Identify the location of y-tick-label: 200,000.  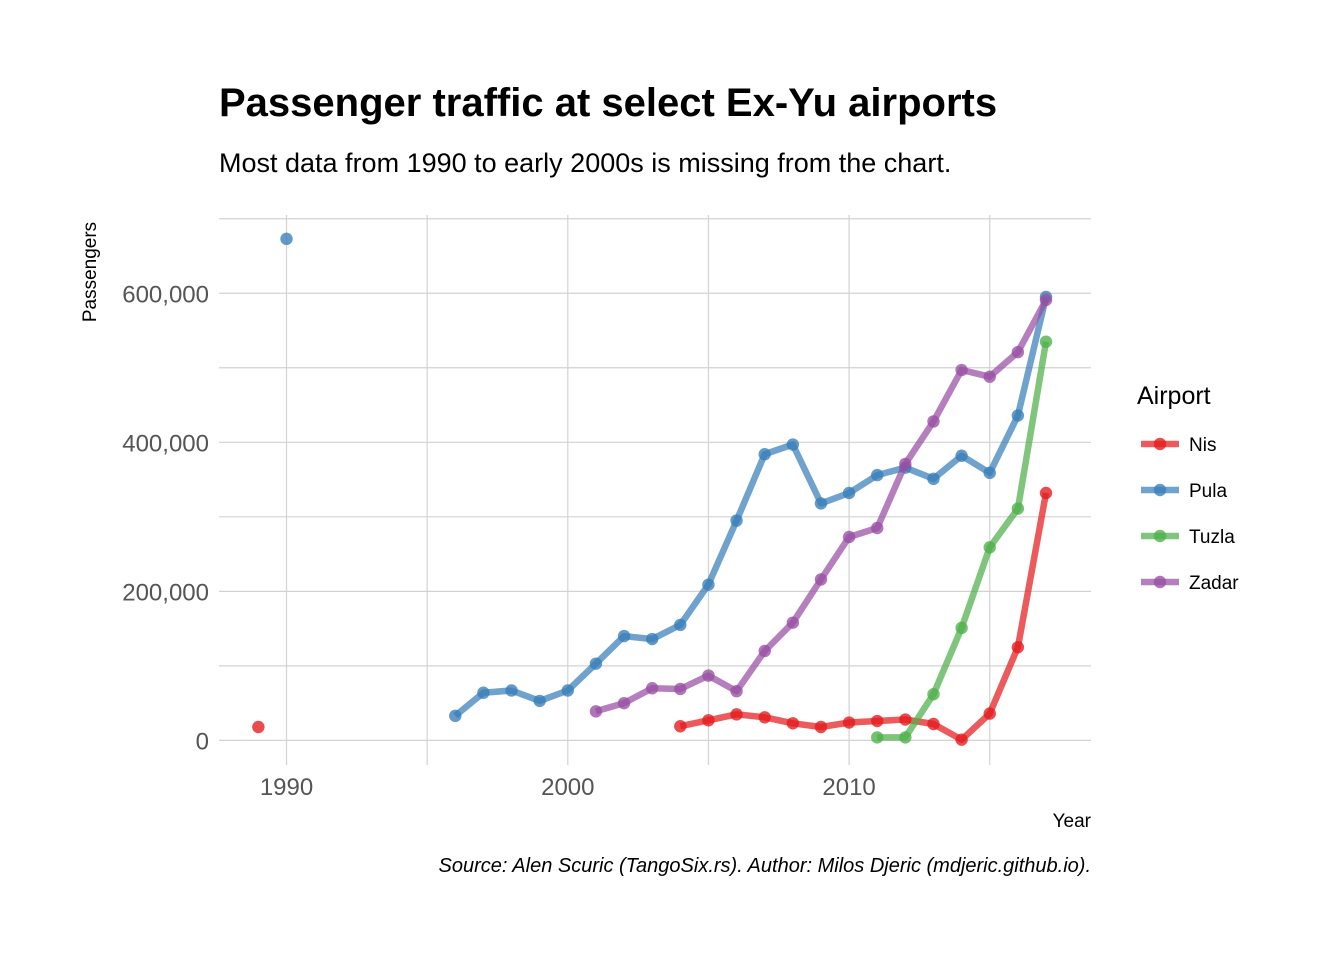
(165, 592).